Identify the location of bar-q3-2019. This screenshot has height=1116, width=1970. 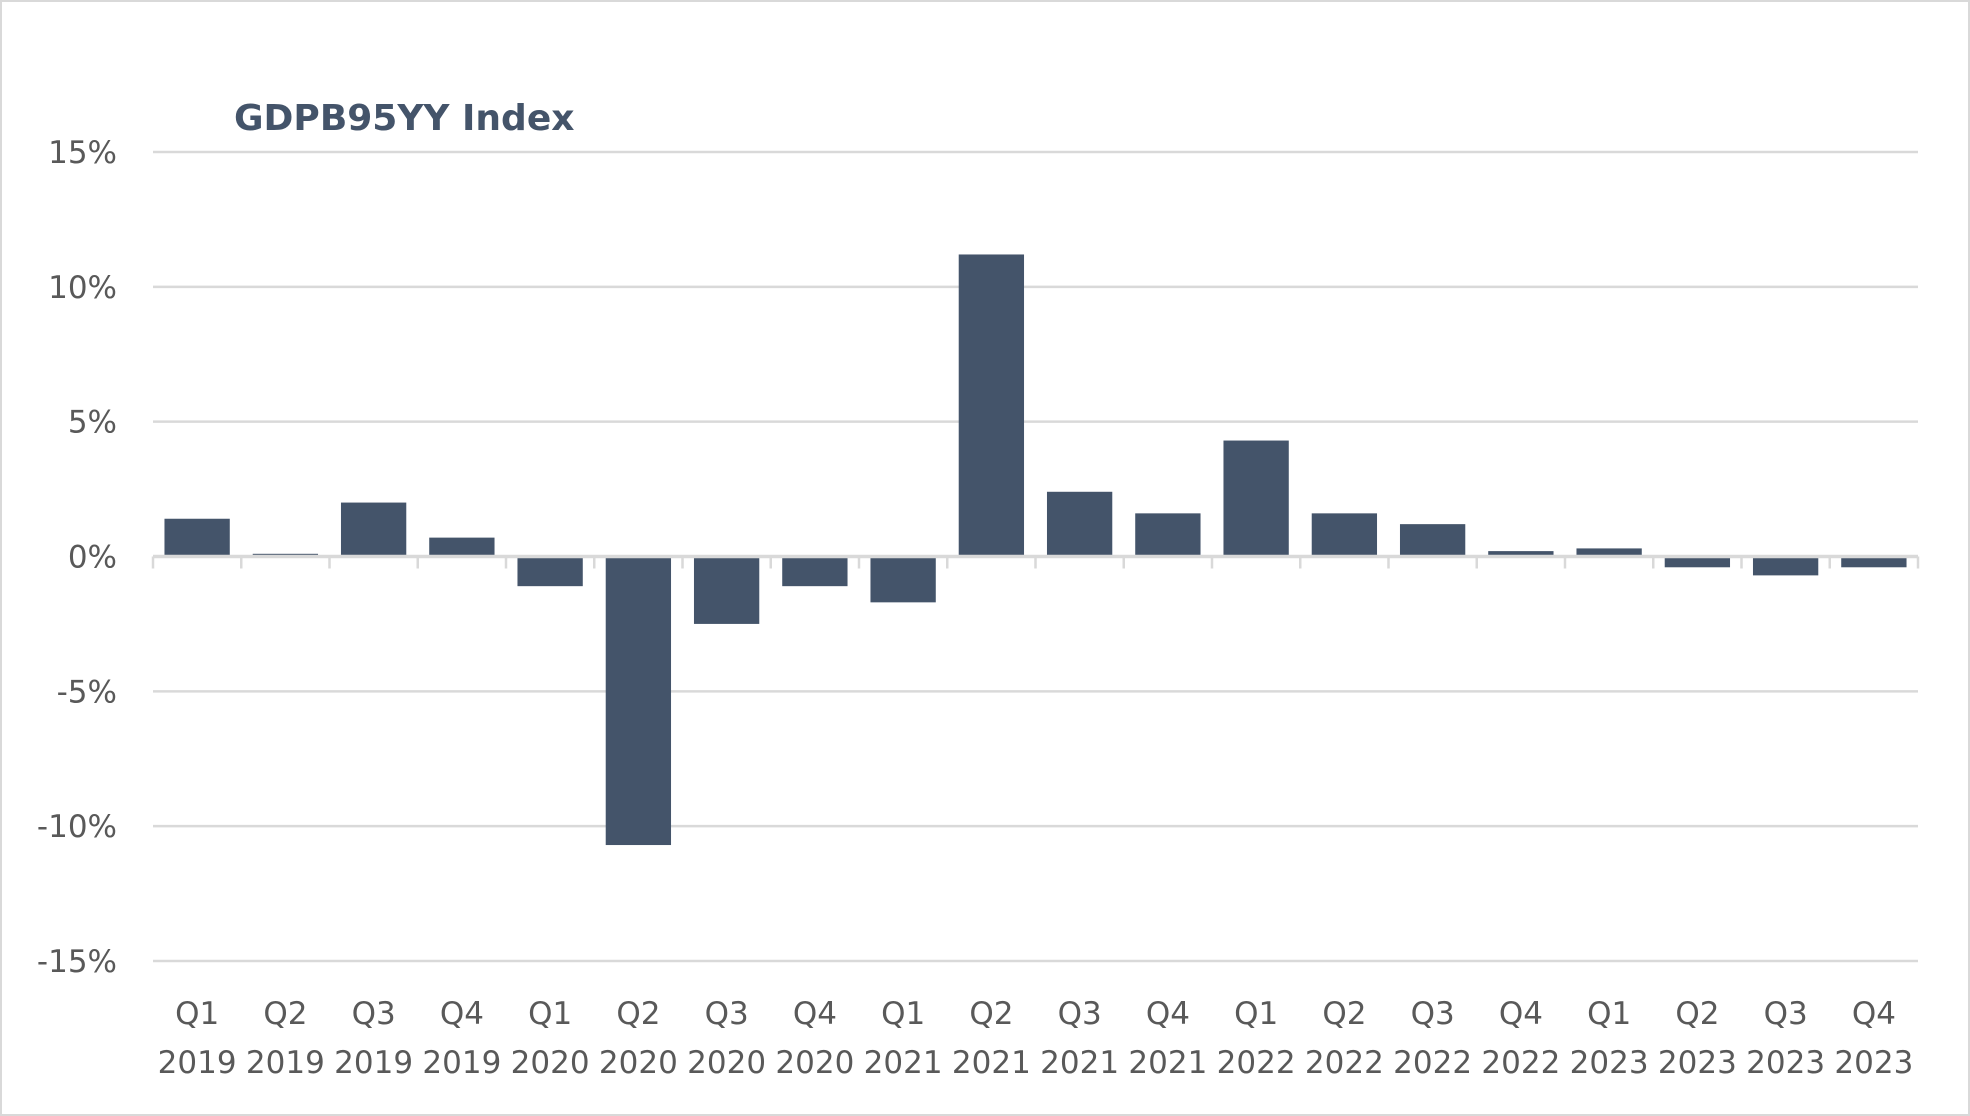
(373, 529).